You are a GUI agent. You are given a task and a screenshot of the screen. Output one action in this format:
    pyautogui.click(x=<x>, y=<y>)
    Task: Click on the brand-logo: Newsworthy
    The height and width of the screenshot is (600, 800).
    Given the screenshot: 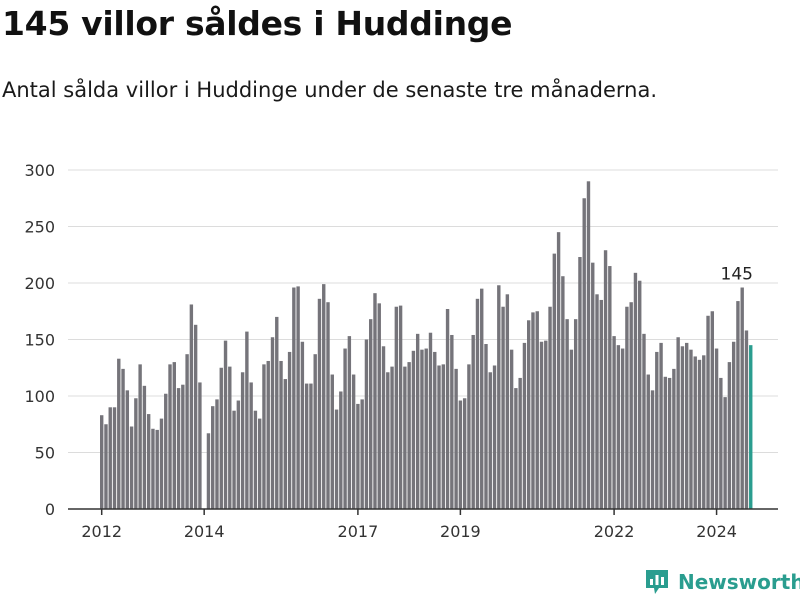 What is the action you would take?
    pyautogui.click(x=722, y=582)
    